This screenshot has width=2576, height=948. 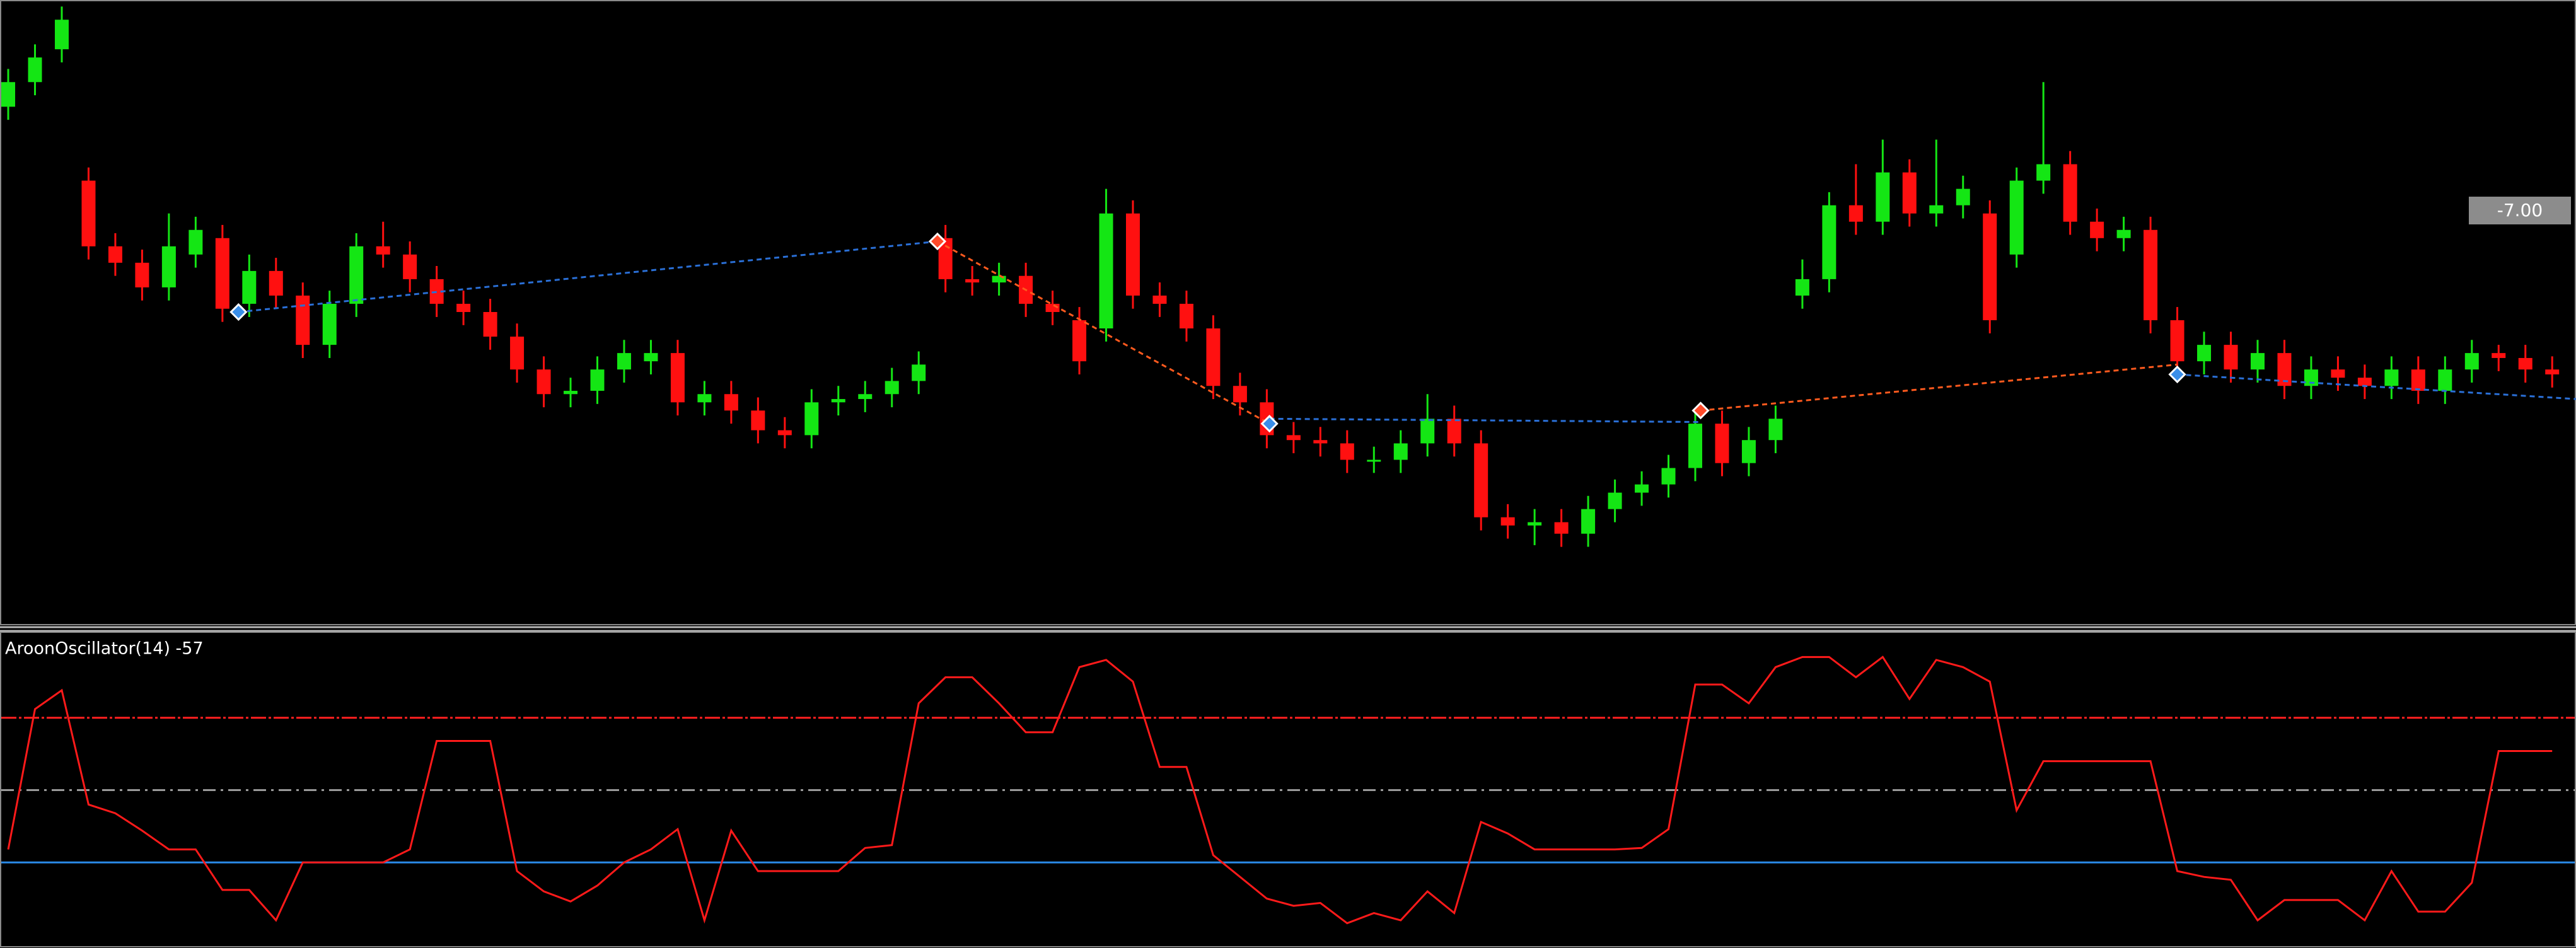 I want to click on price-label: -7.00, so click(x=2520, y=210).